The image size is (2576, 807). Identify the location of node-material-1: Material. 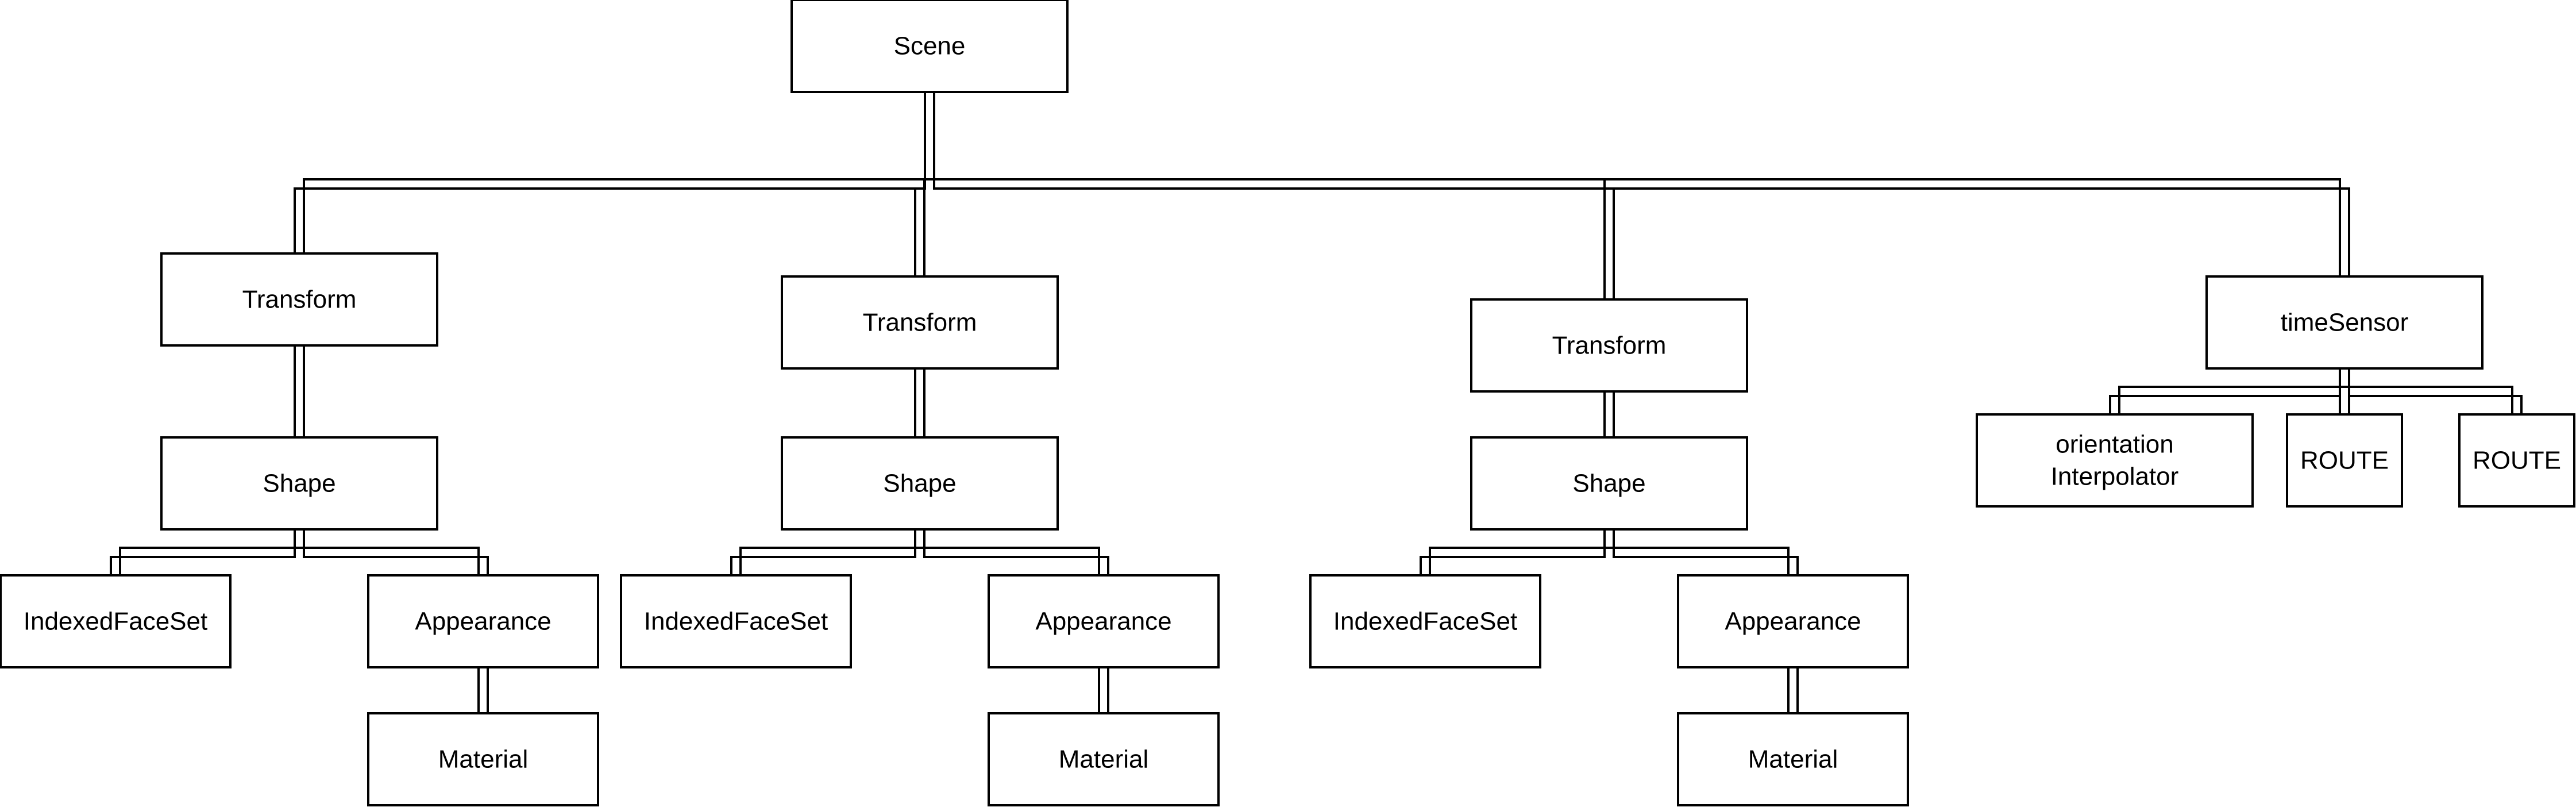
(483, 759).